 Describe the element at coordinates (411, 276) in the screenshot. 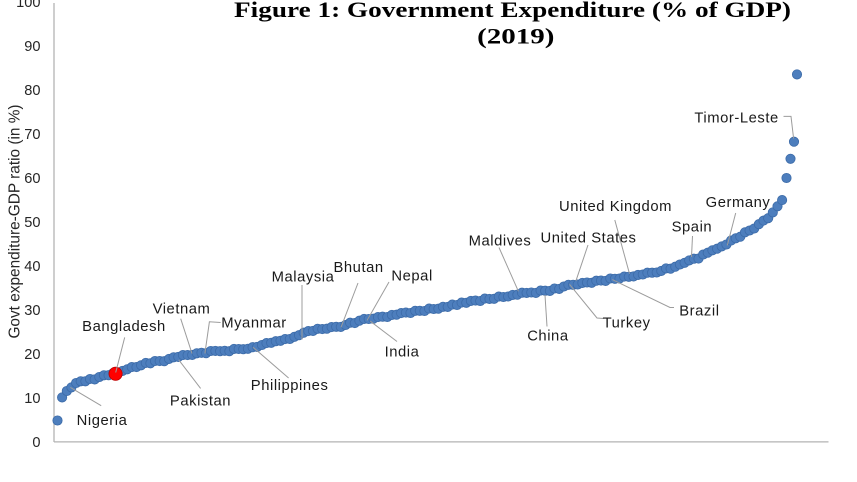

I see `svg-text: Nepal` at that location.